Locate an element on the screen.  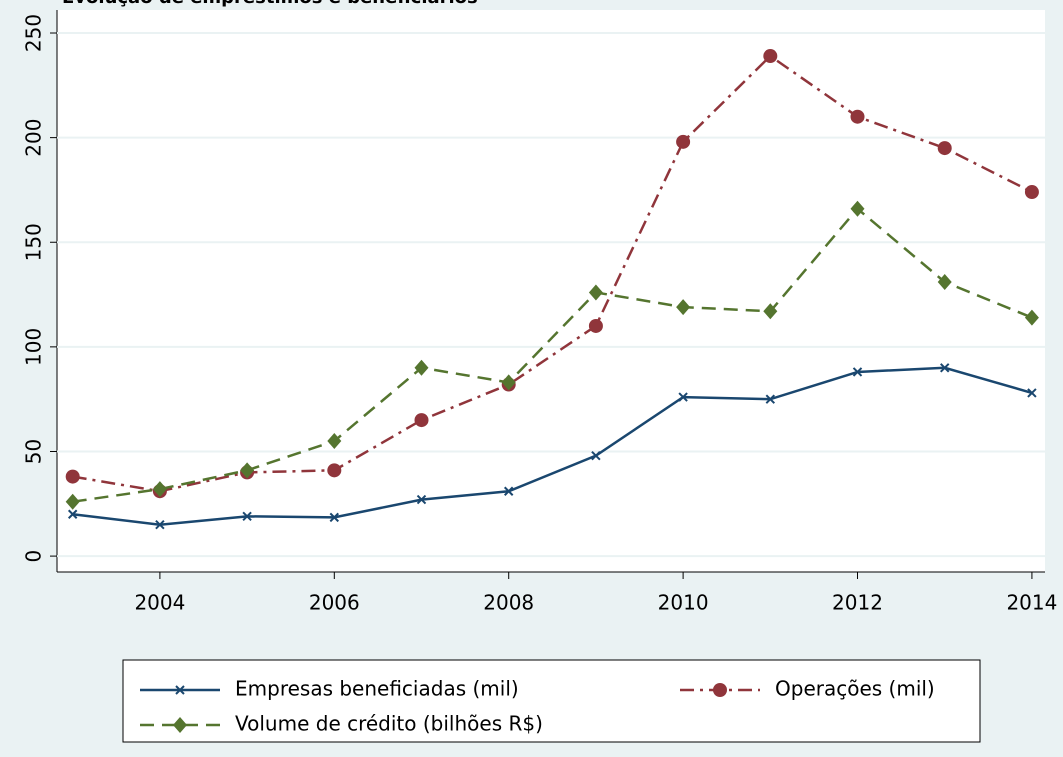
legend-label: Operações (mil) is located at coordinates (855, 689).